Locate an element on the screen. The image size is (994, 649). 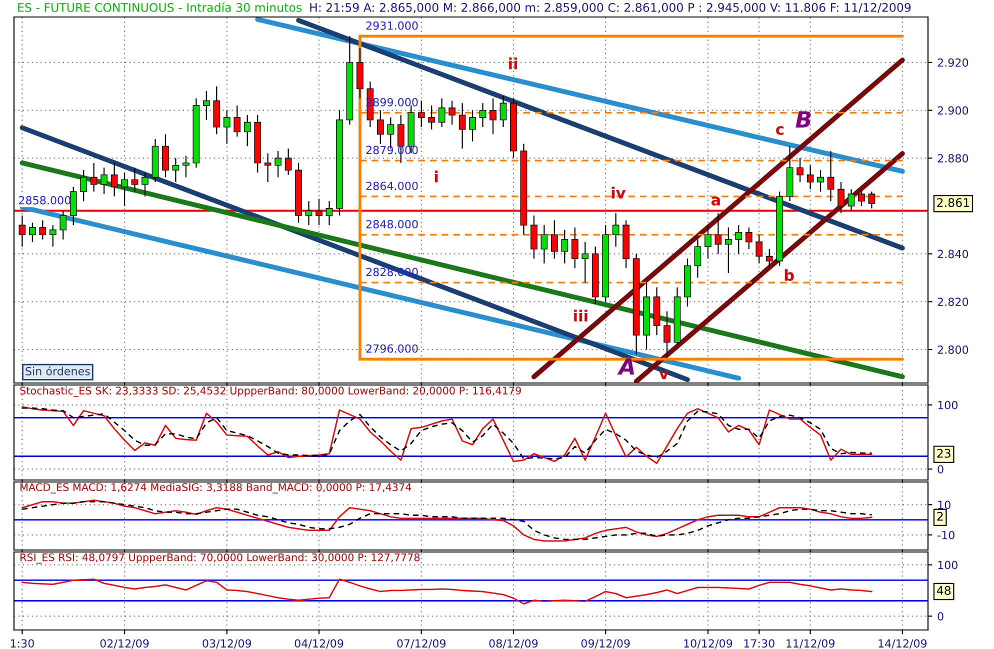
y-tick-label: 2.920 is located at coordinates (953, 62).